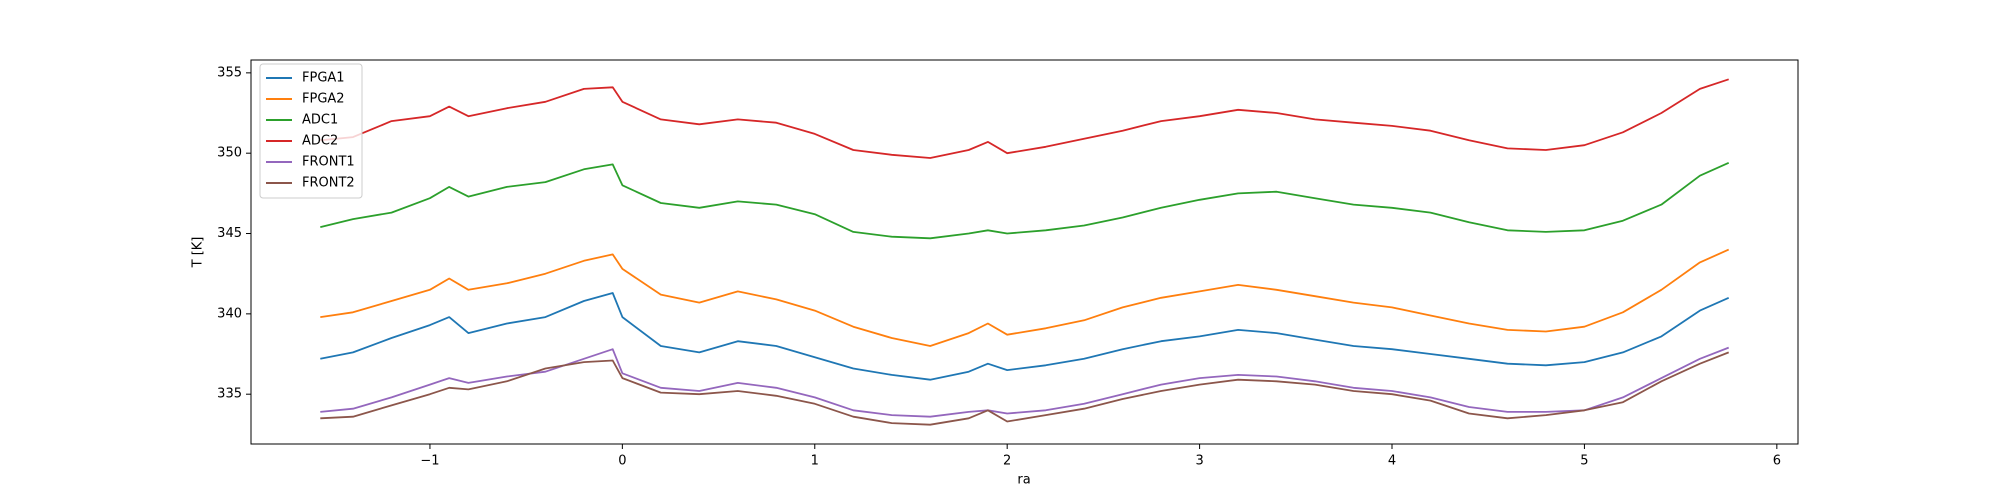 The image size is (2000, 500). I want to click on legend: FPGA1 FPGA2 ADC1 ADC2 FRONT1 FRONT2, so click(311, 131).